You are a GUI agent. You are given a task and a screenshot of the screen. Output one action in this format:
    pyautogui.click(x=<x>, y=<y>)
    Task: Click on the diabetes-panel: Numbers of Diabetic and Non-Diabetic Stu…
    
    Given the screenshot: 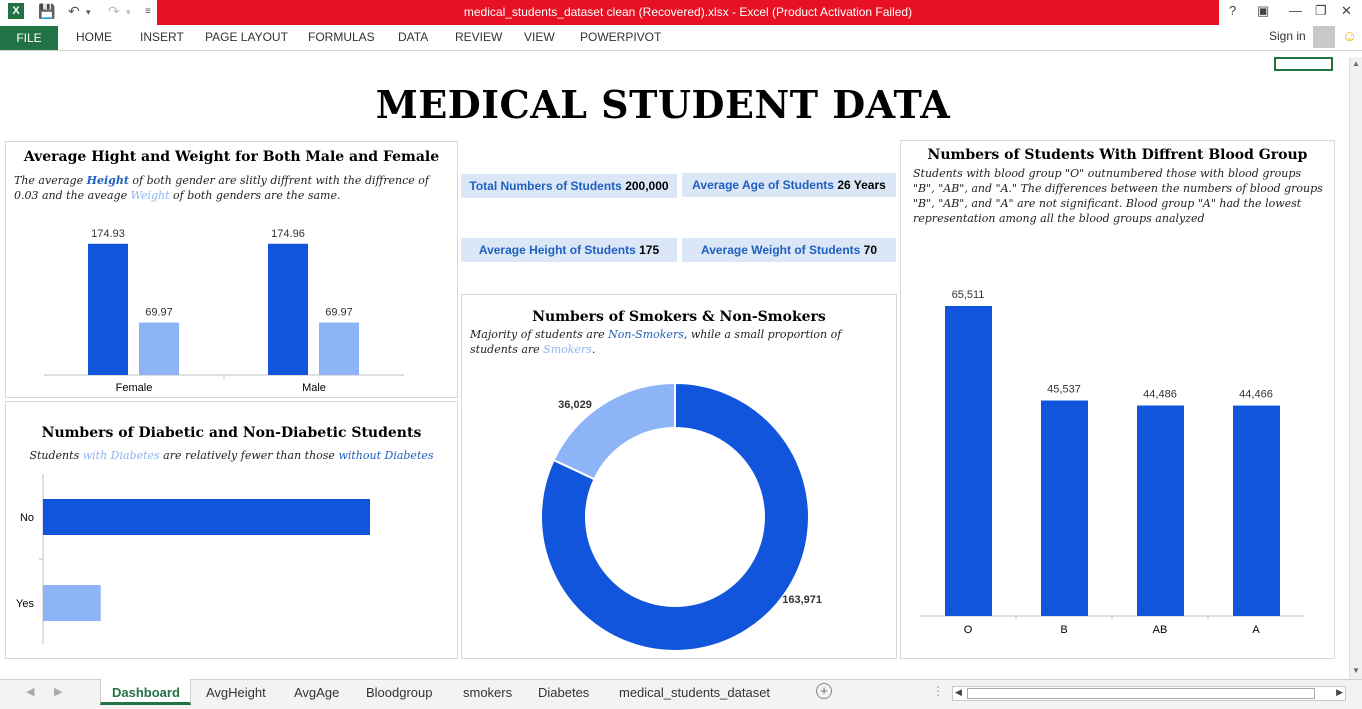 What is the action you would take?
    pyautogui.click(x=231, y=530)
    